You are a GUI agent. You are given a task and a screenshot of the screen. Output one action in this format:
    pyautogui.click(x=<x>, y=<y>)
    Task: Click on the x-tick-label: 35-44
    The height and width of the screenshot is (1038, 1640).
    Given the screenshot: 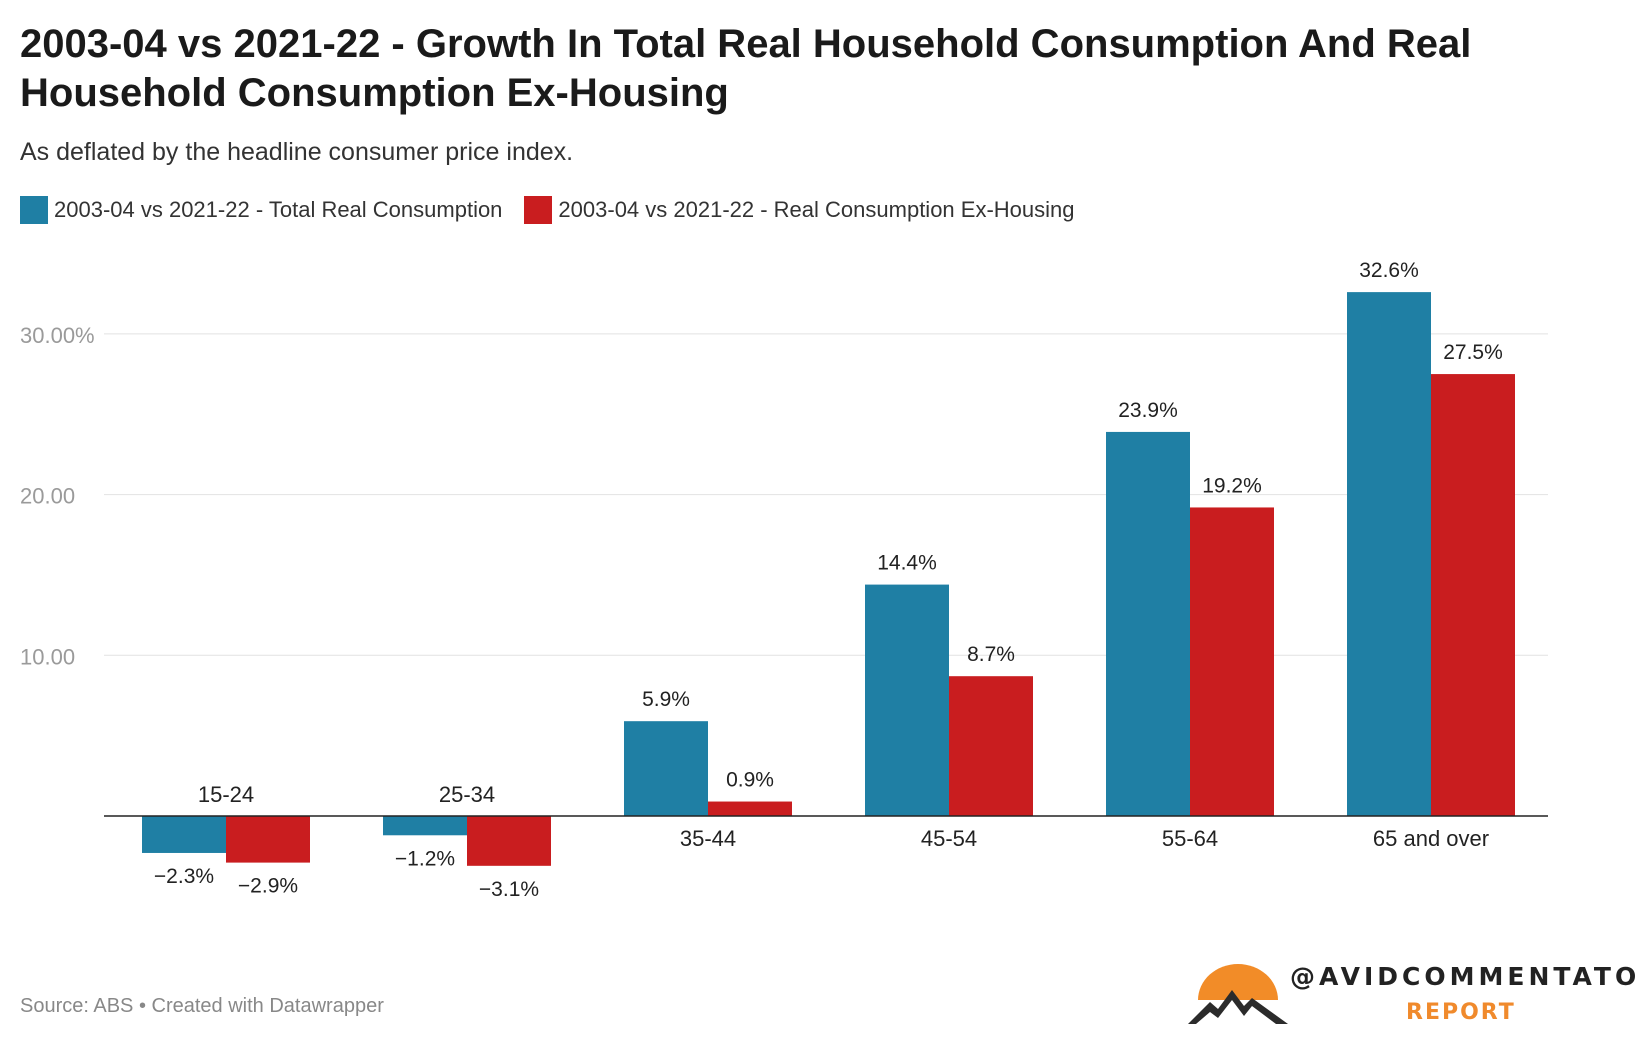 What is the action you would take?
    pyautogui.click(x=708, y=838)
    